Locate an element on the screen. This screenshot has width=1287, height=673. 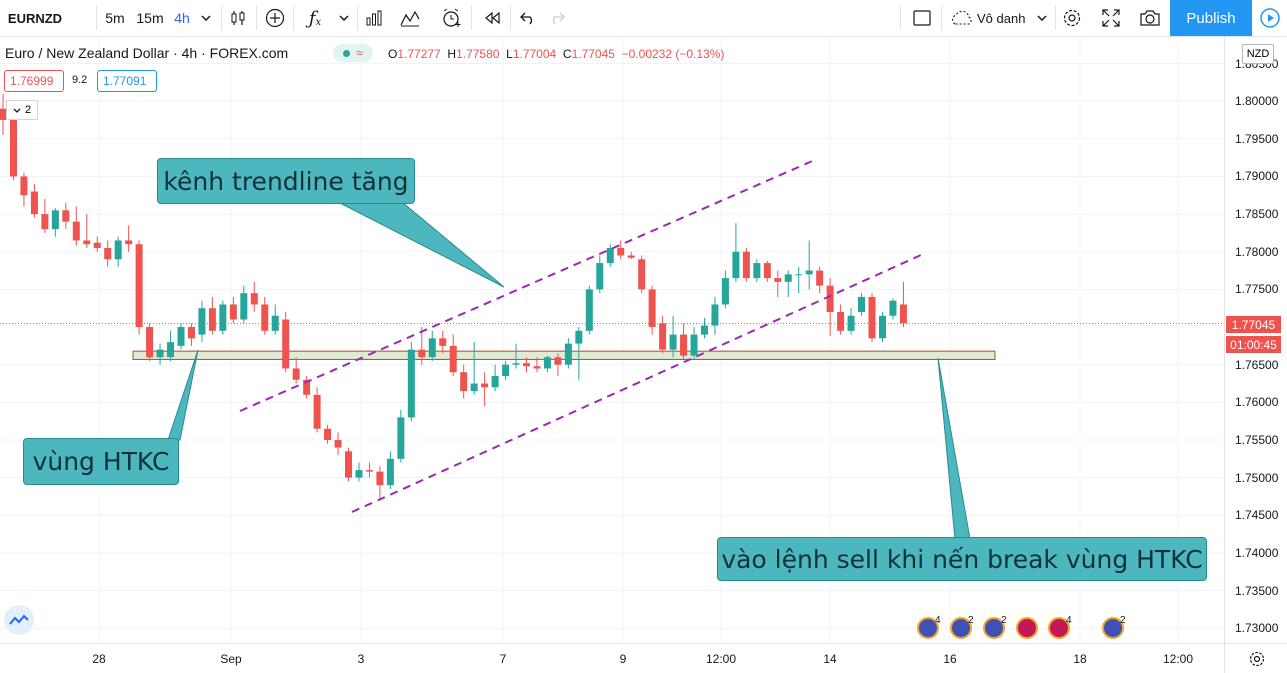
fullscreen-square-icon is located at coordinates (922, 18).